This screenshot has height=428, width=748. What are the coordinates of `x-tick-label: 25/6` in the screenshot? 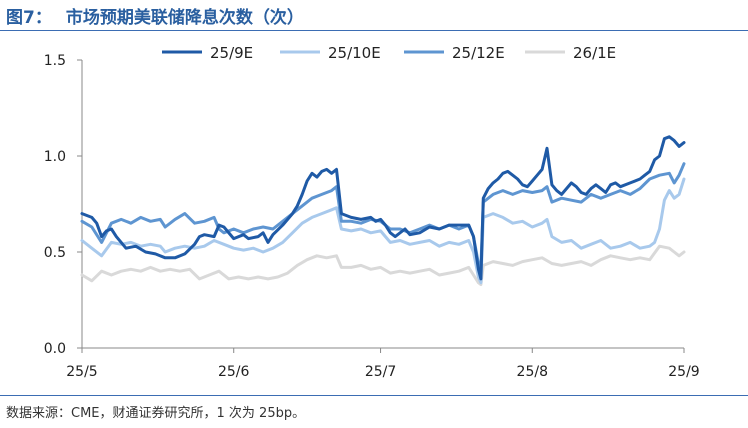 It's located at (234, 372).